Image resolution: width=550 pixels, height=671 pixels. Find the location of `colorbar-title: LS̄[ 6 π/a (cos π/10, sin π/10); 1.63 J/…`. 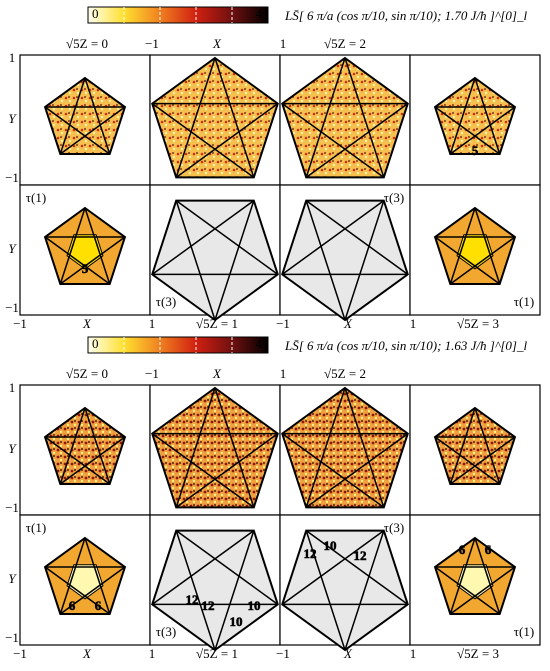

colorbar-title: LS̄[ 6 π/a (cos π/10, sin π/10); 1.63 J/… is located at coordinates (405, 345).